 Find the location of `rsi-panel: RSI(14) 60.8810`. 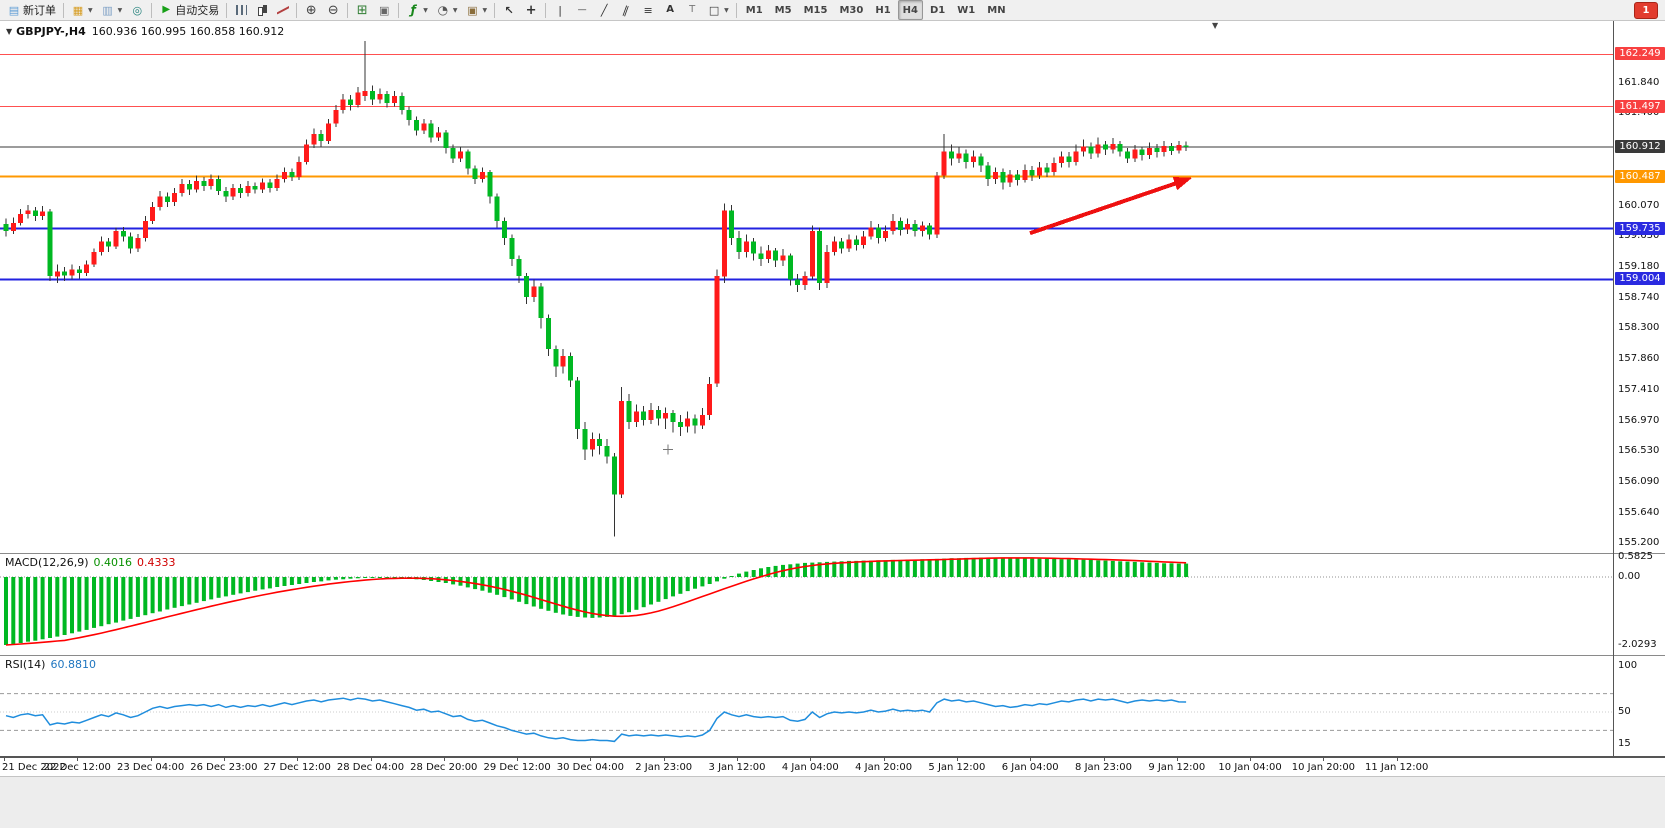

rsi-panel: RSI(14) 60.8810 is located at coordinates (832, 706).